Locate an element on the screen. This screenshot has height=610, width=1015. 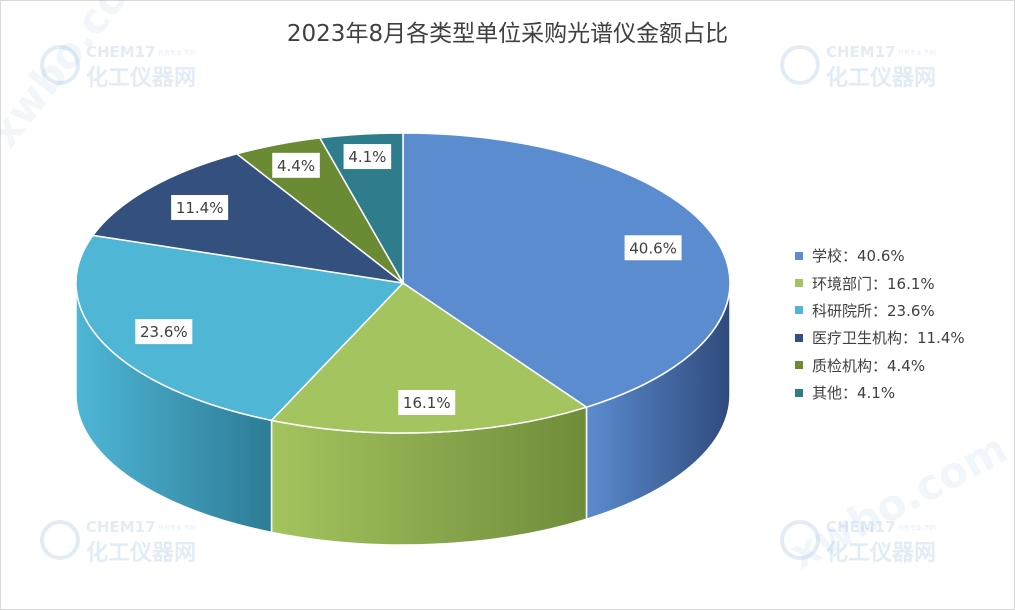
slice-1-label: 16.1% is located at coordinates (427, 402).